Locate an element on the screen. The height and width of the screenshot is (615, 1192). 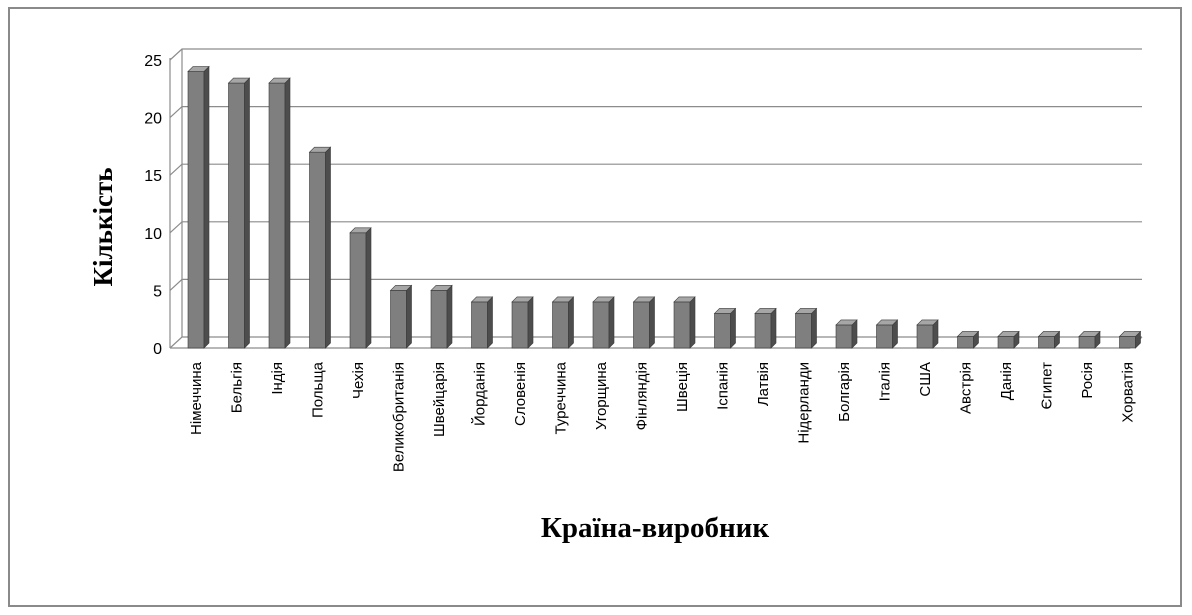
y-tick-labels: 0 5 10 15 20 25 is located at coordinates (153, 205).